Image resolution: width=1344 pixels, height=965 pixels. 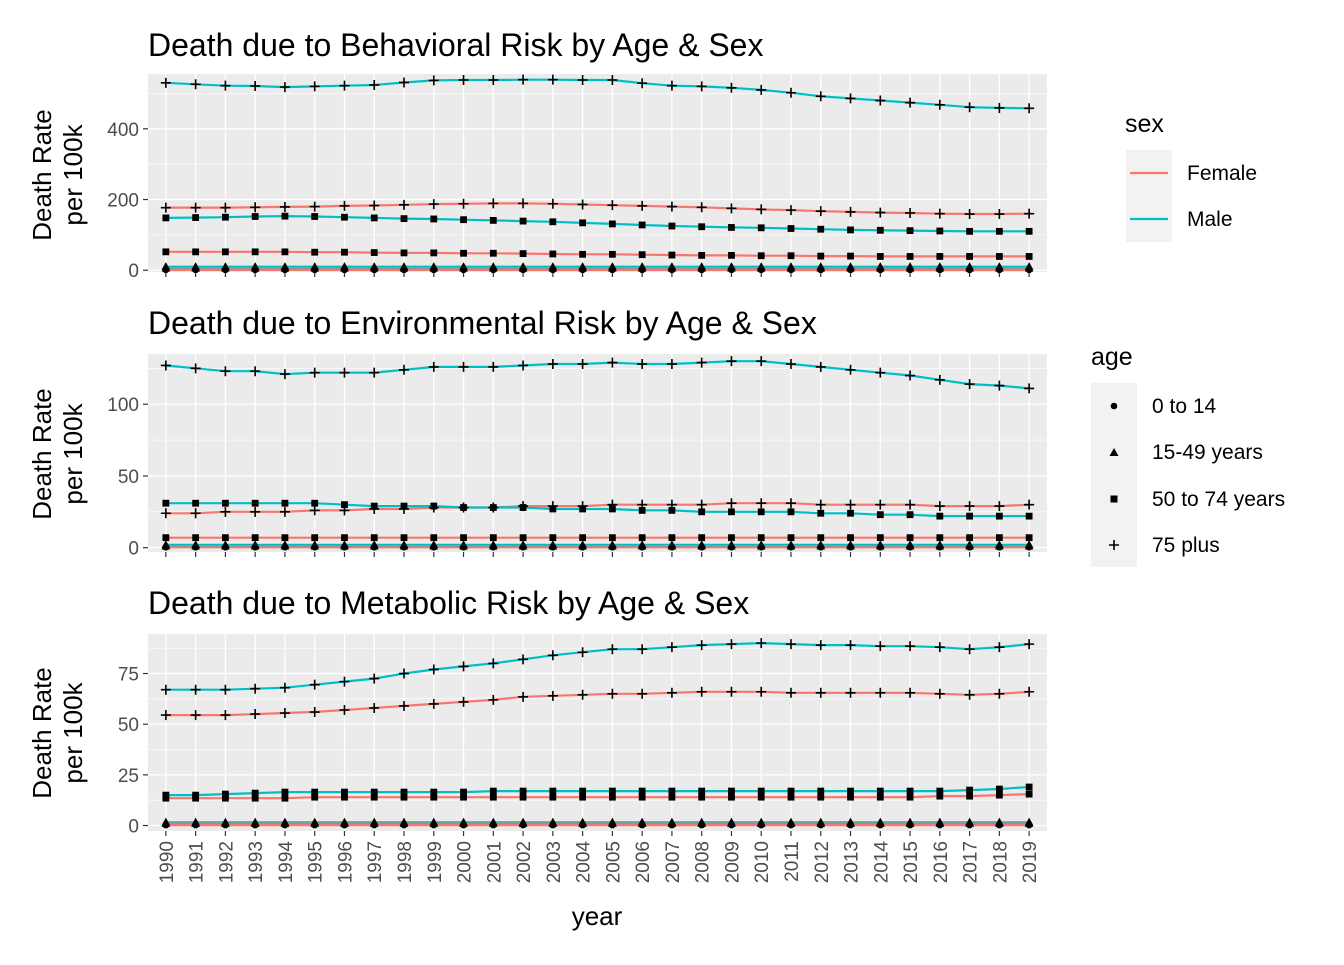 What do you see at coordinates (597, 510) in the screenshot?
I see `series-line` at bounding box center [597, 510].